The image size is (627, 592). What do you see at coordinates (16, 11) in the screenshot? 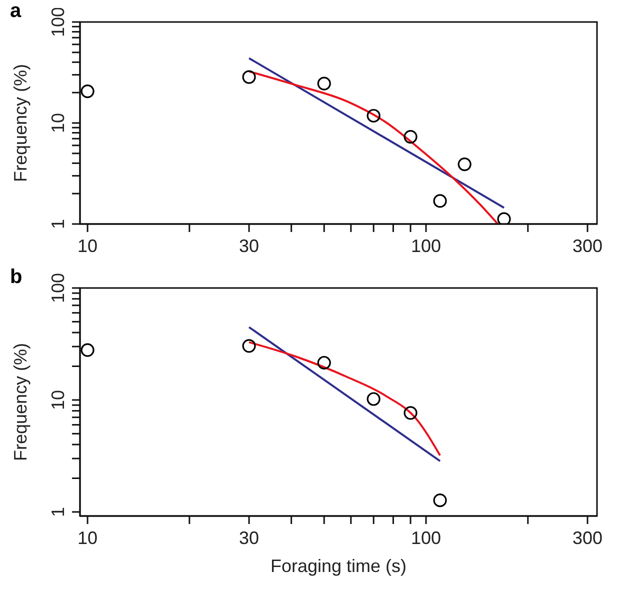
I see `chart-title: a` at bounding box center [16, 11].